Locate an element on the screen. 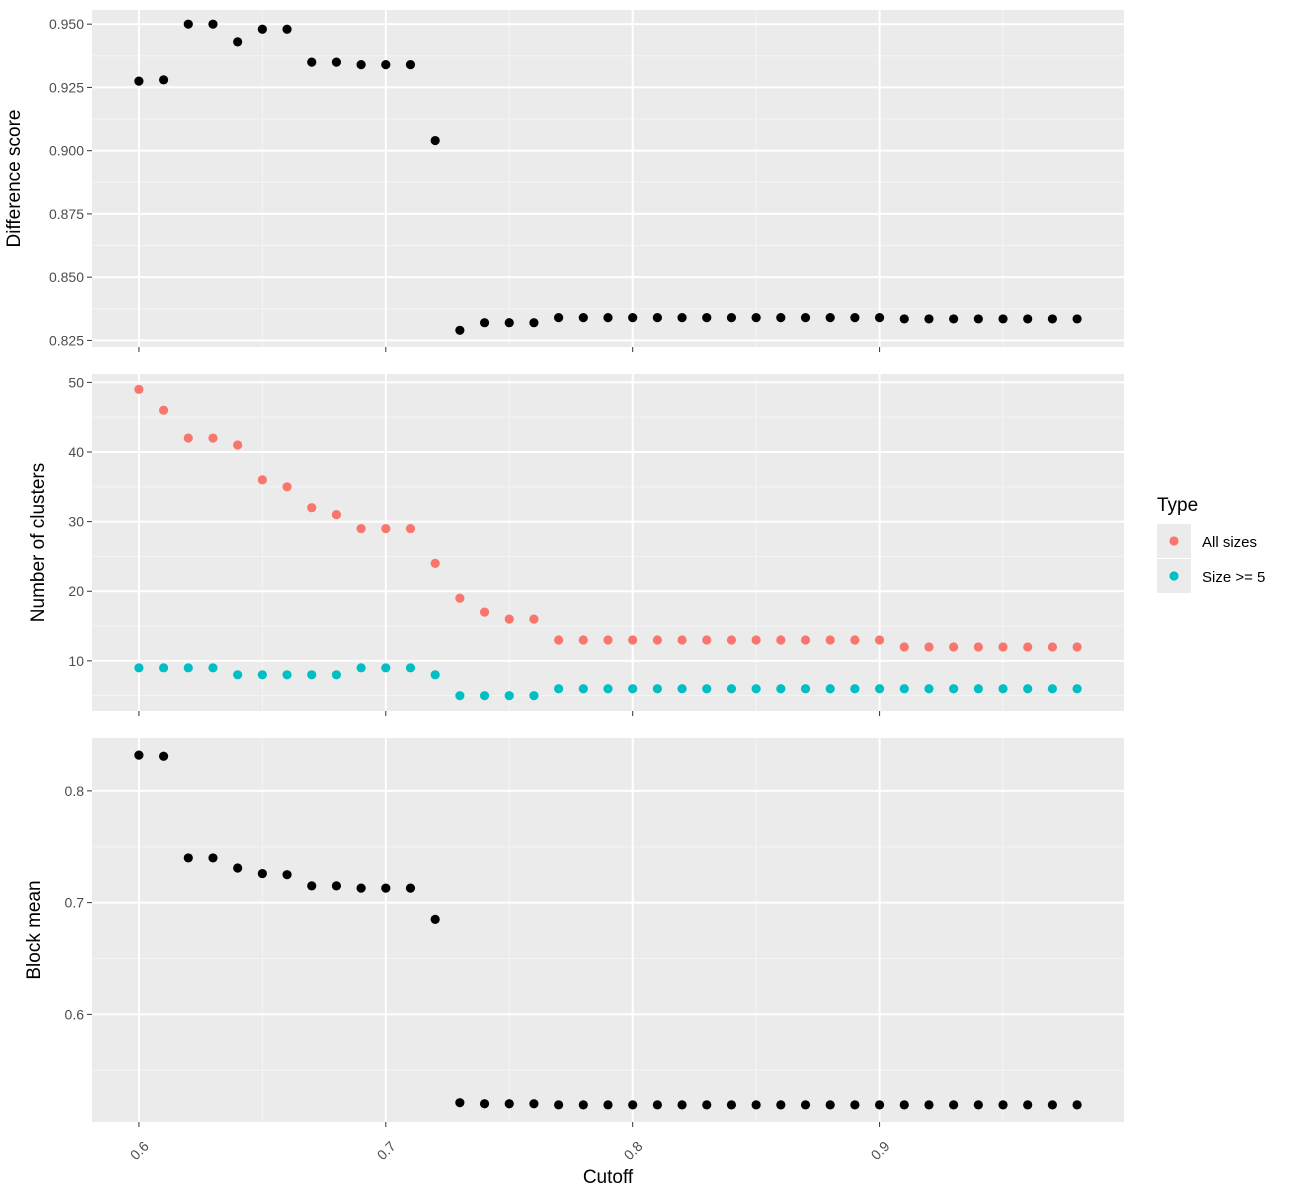 The height and width of the screenshot is (1200, 1300). legend-title: Type is located at coordinates (1177, 505).